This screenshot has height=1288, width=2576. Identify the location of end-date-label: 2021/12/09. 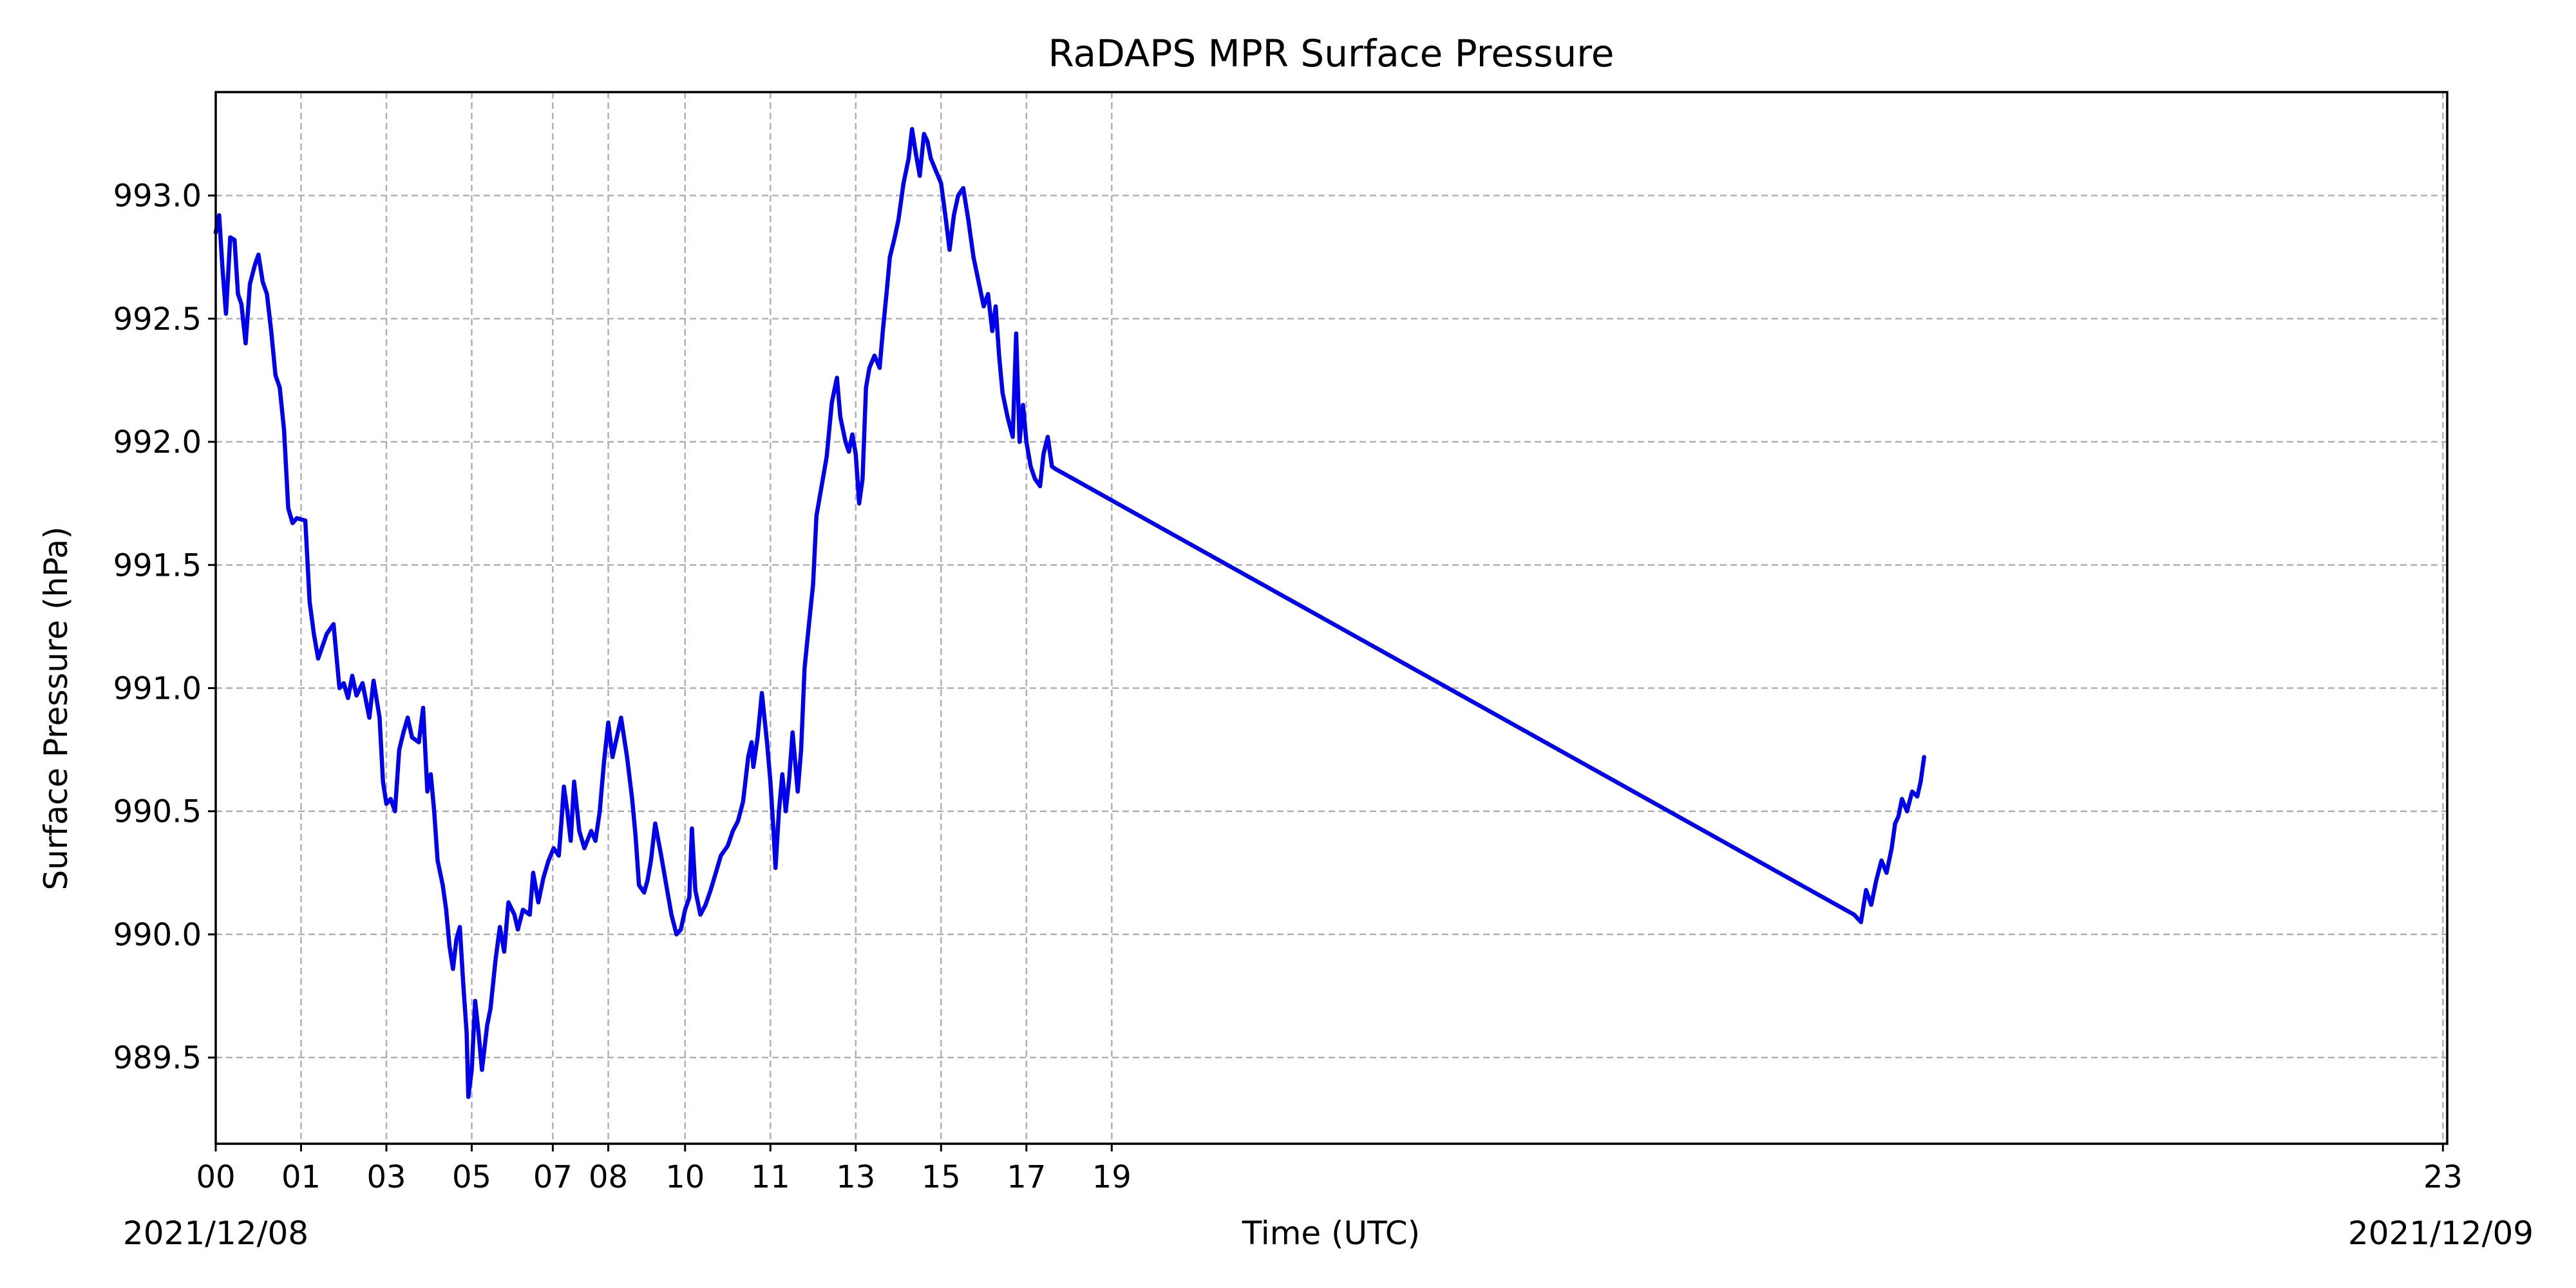
(2440, 1233).